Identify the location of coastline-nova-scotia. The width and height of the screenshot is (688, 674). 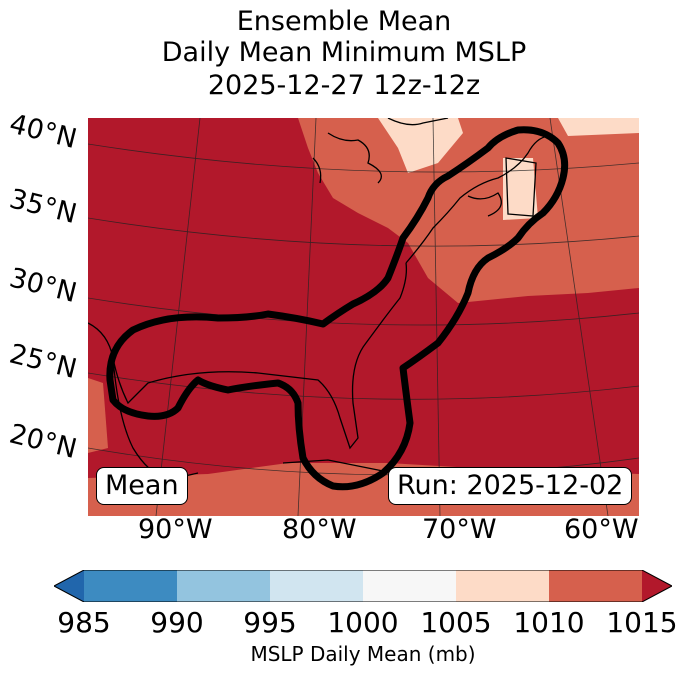
(484, 204).